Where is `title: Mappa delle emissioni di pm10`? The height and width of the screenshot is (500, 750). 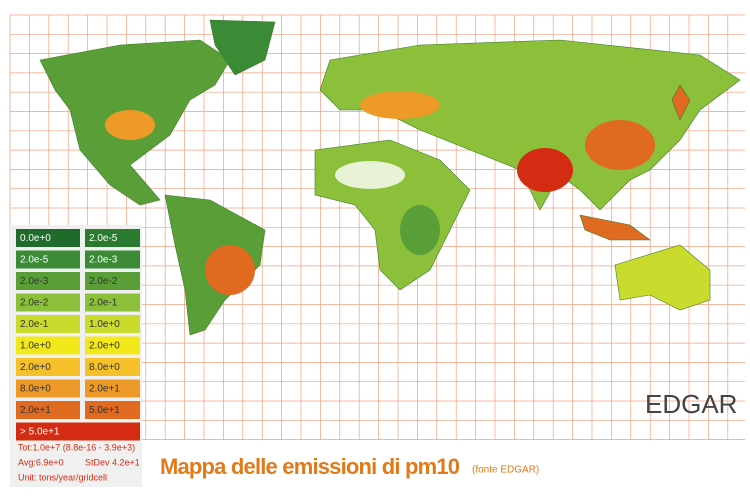 title: Mappa delle emissioni di pm10 is located at coordinates (310, 466).